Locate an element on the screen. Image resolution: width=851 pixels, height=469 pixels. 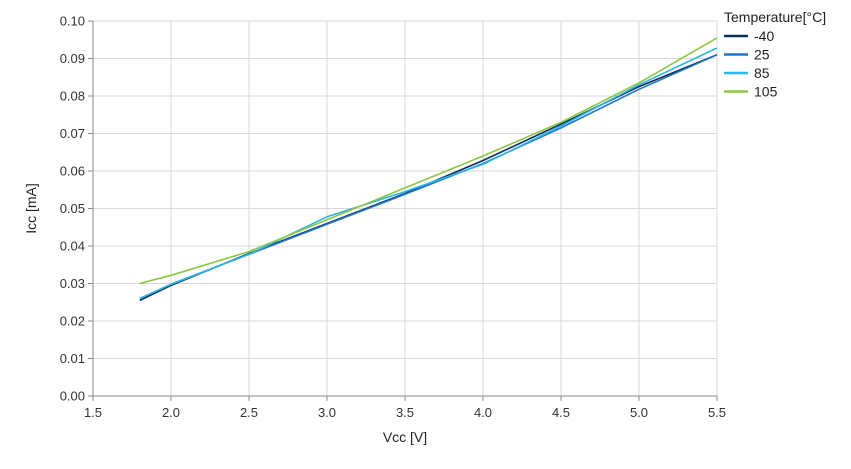
y-tick-label: 0.04 is located at coordinates (72, 246).